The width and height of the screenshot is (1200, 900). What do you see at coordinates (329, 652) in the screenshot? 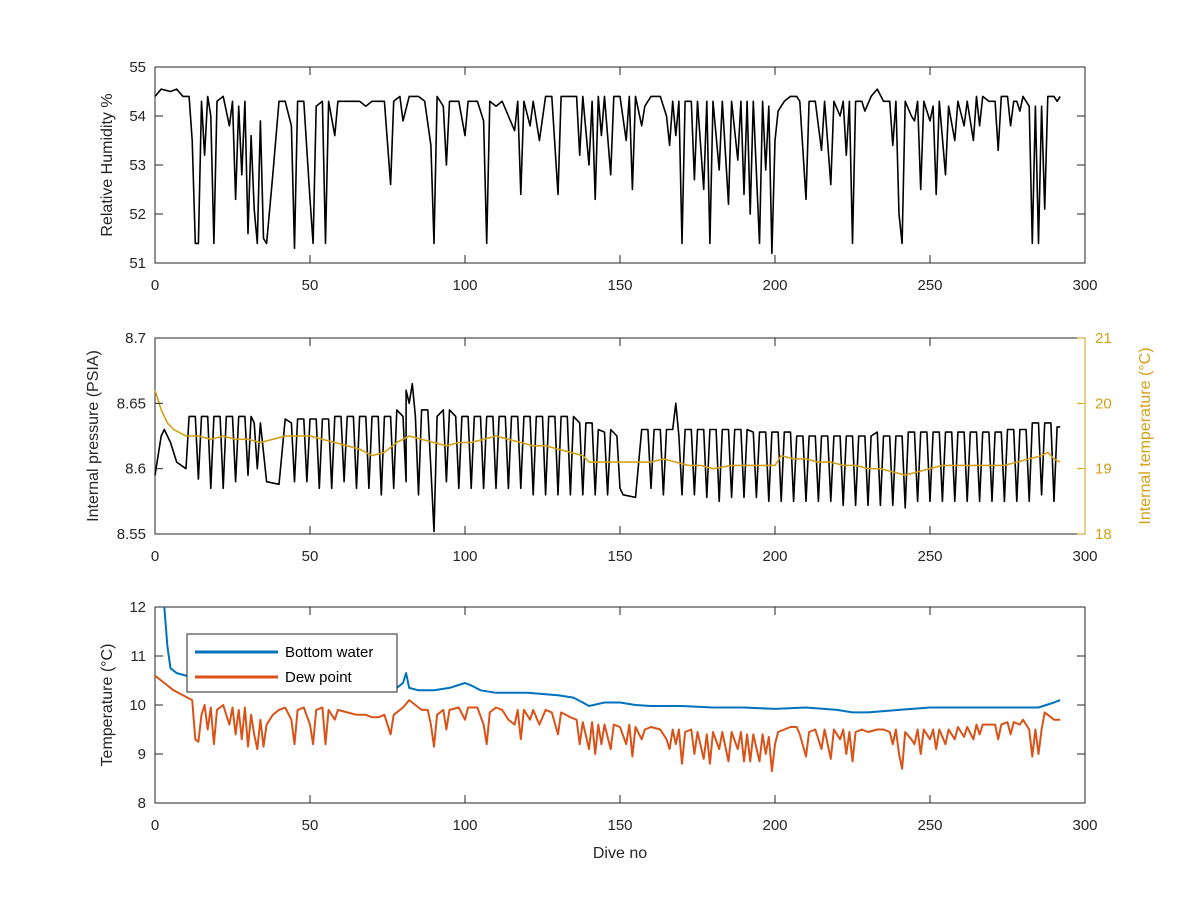
I see `legend-label-bottom-water: Bottom water` at bounding box center [329, 652].